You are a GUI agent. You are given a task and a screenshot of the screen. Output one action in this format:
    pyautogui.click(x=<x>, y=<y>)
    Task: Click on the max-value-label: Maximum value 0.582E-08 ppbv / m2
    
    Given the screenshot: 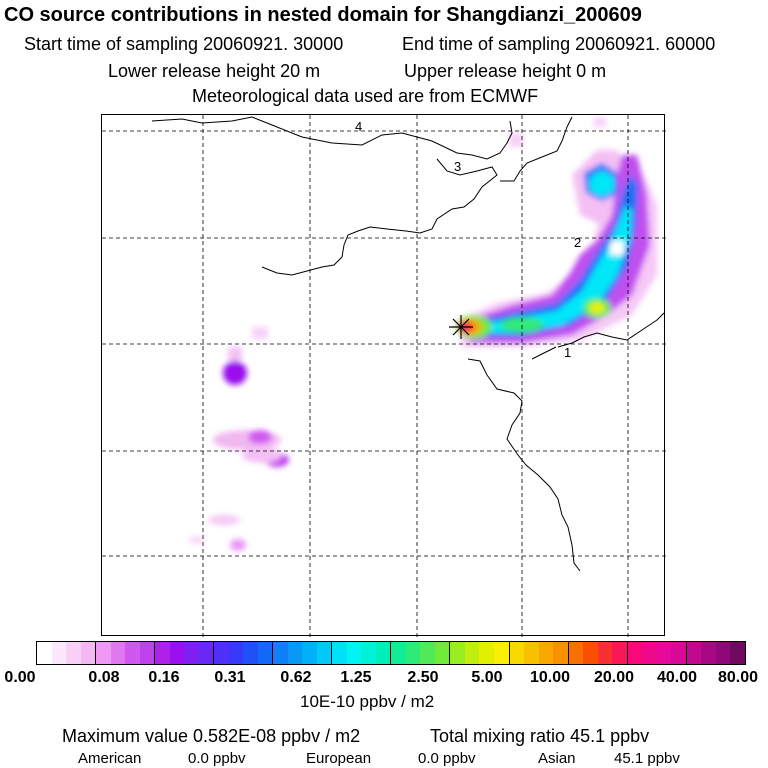 What is the action you would take?
    pyautogui.click(x=211, y=736)
    